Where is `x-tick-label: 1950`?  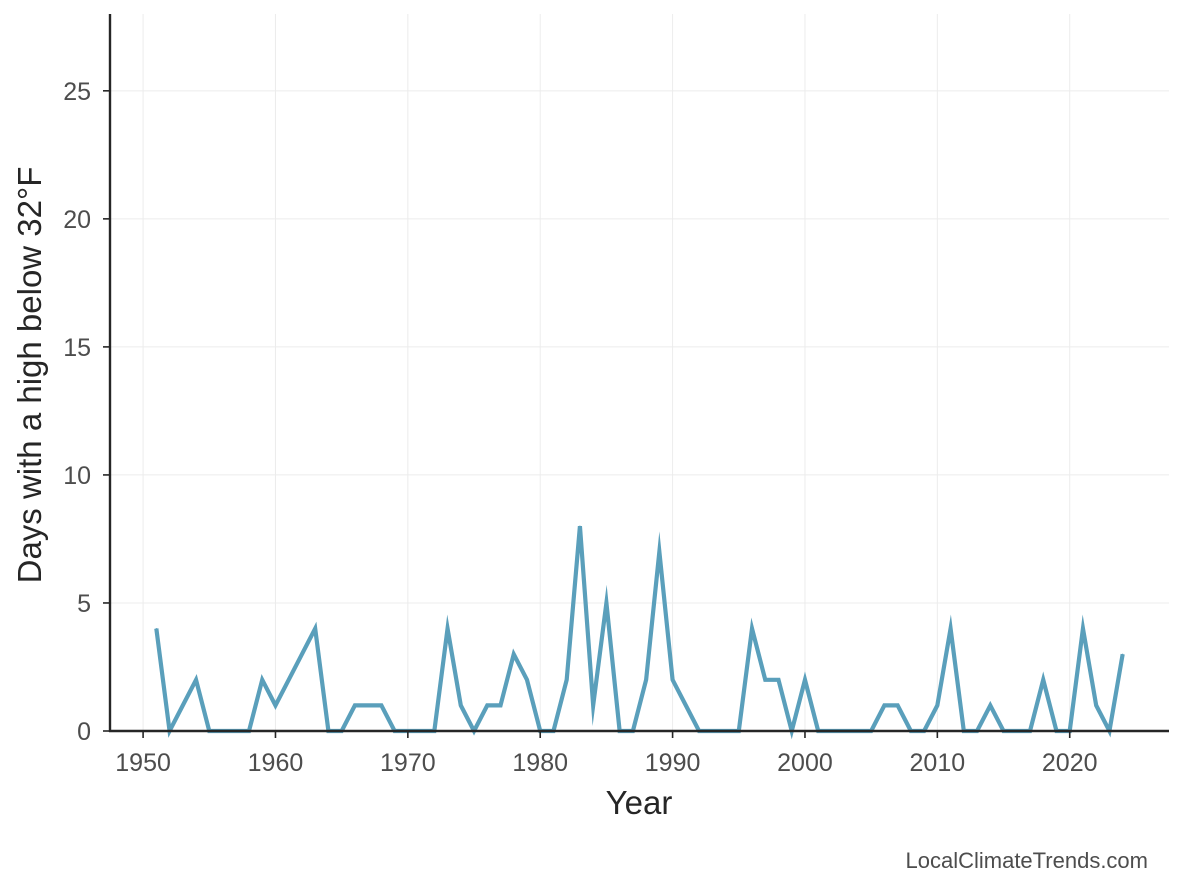
x-tick-label: 1950 is located at coordinates (143, 763).